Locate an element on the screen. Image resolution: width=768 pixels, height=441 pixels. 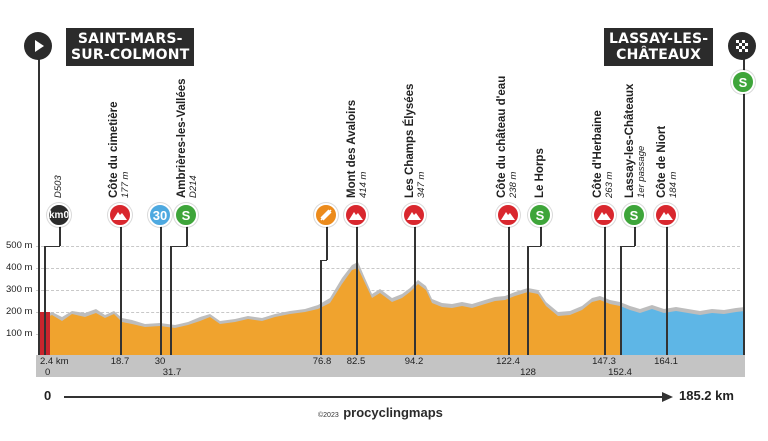
marker-niort-label: Côte de Niort 184 m is located at coordinates (667, 162).